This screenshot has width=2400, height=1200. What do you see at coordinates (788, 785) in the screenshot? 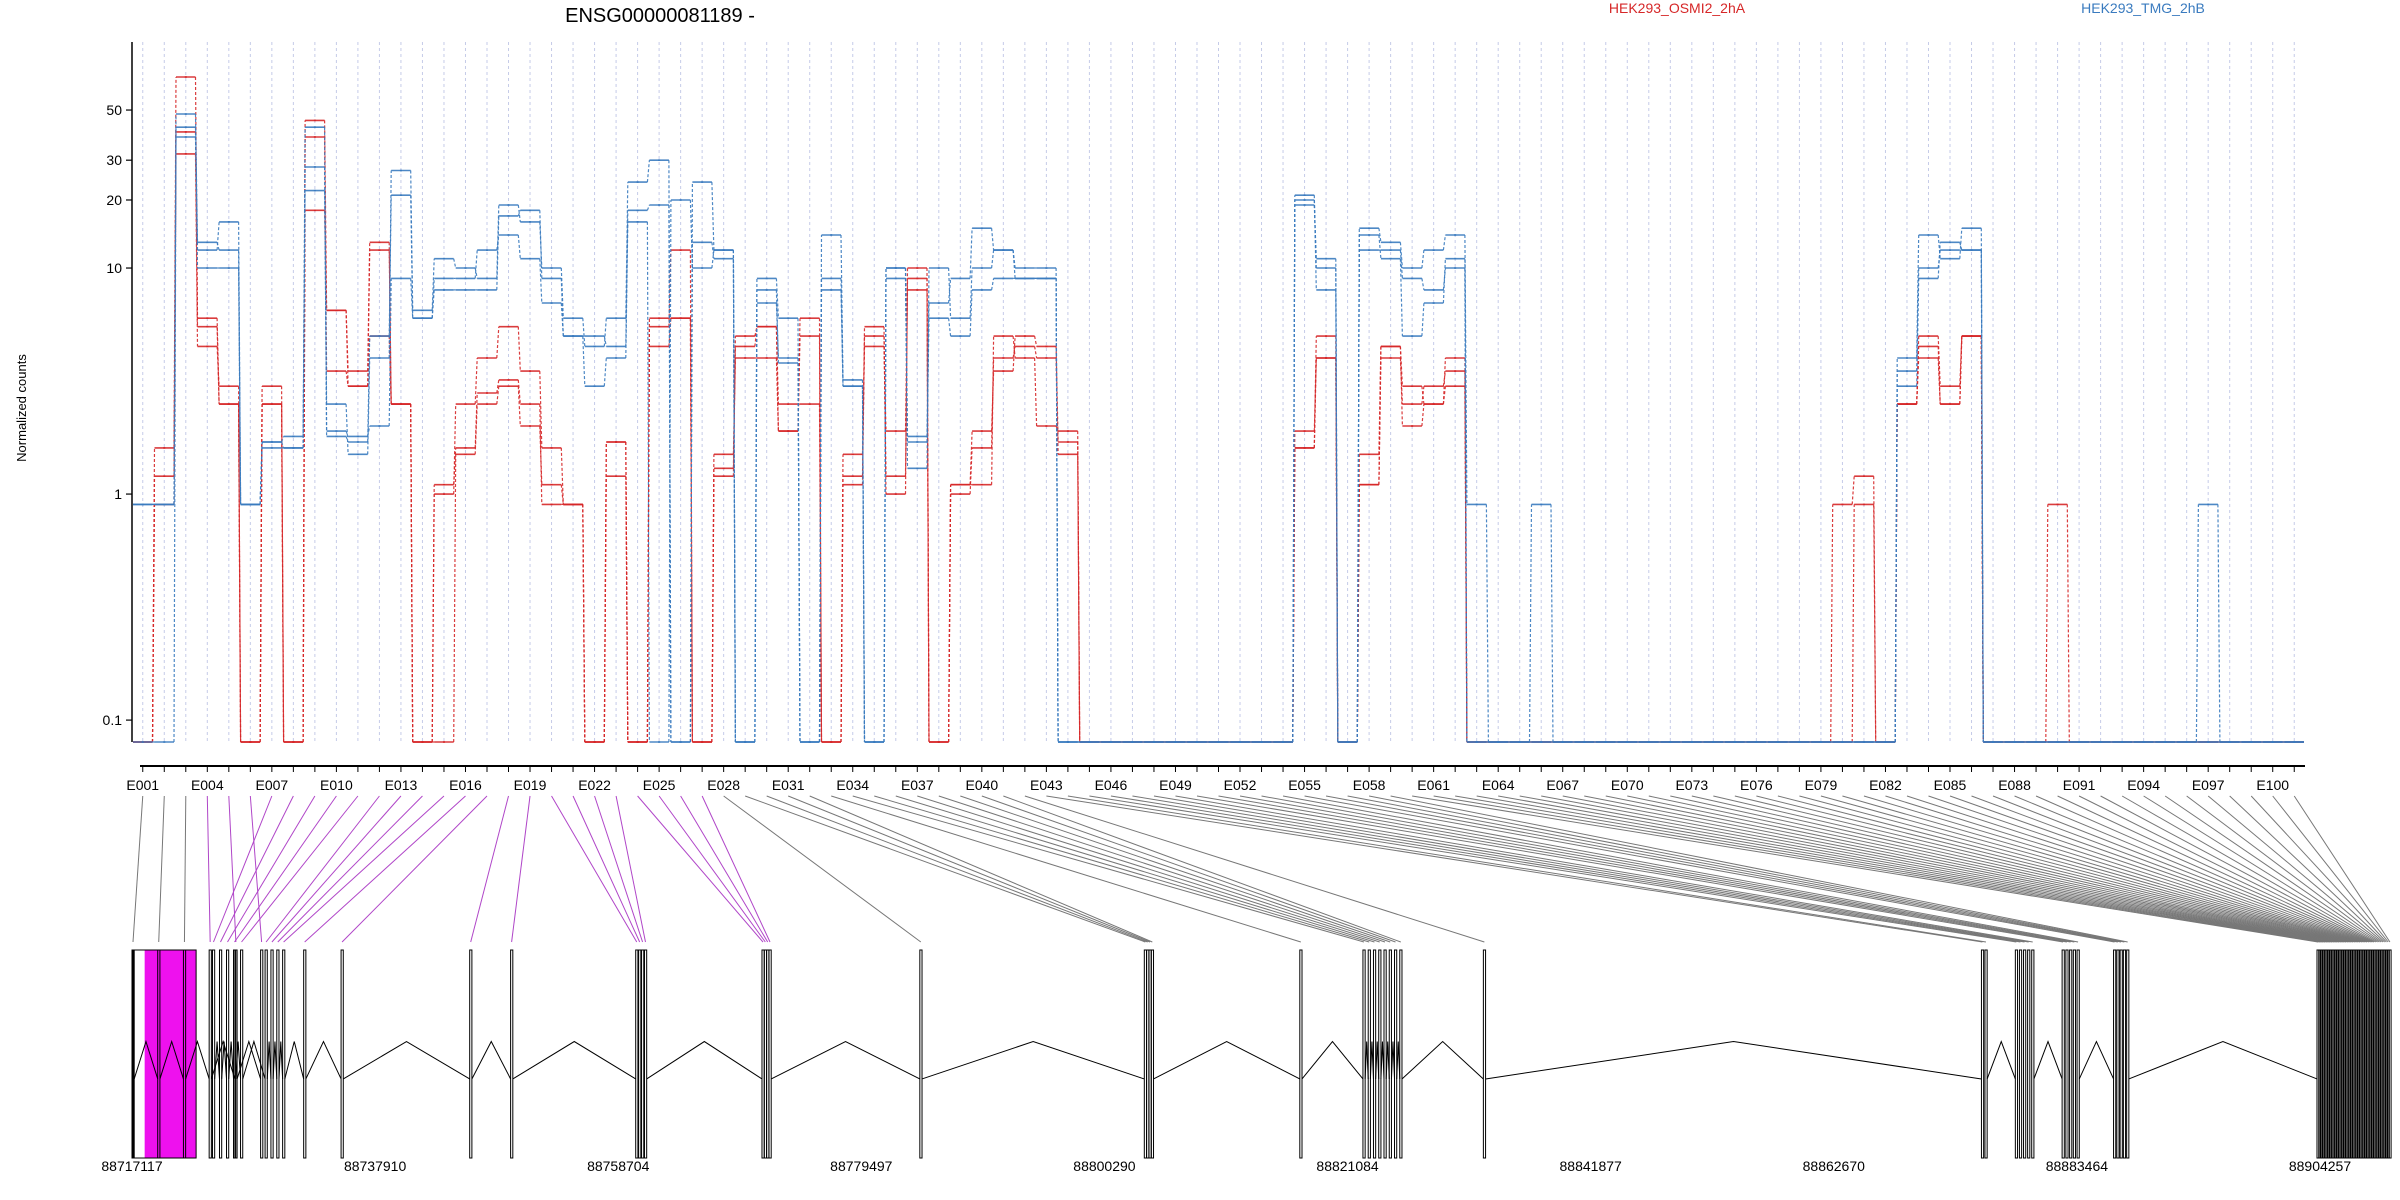
I see `x-tick-label: E031` at bounding box center [788, 785].